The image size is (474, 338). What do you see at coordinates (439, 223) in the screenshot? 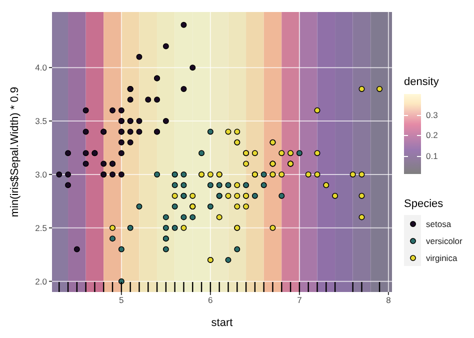
I see `legend-label: setosa` at bounding box center [439, 223].